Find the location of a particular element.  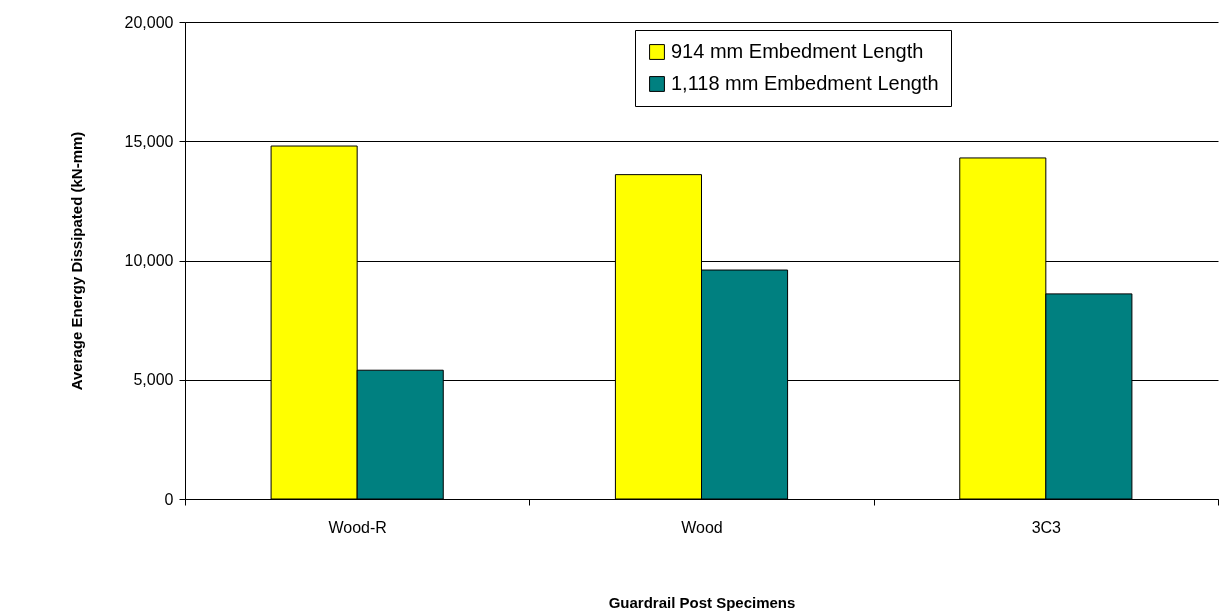

y-tick-label: 10,000 is located at coordinates (149, 260).